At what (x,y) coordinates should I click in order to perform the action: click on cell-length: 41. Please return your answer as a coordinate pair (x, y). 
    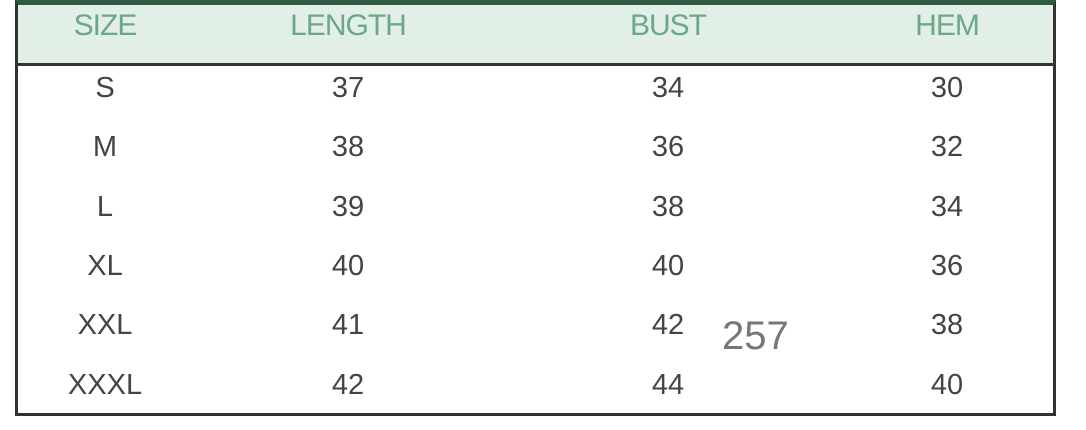
    Looking at the image, I should click on (348, 325).